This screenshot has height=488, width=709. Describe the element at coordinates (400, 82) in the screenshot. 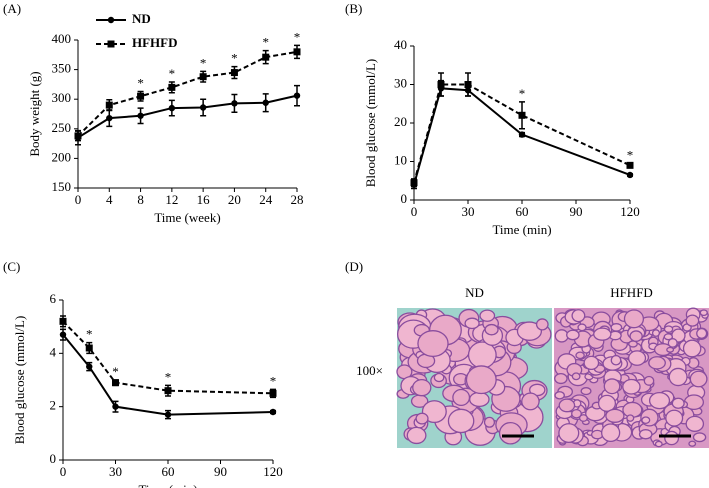

I see `y-tick-label: 30` at that location.